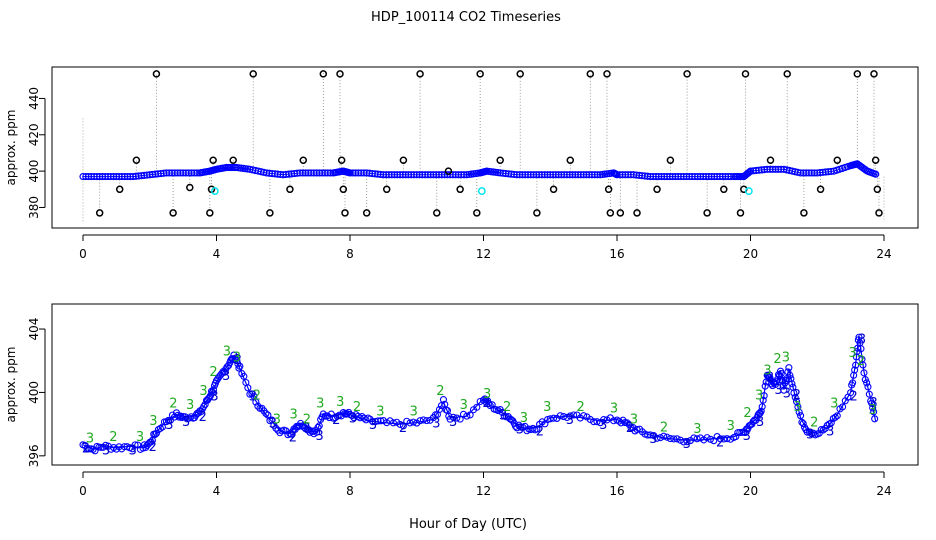  Describe the element at coordinates (616, 254) in the screenshot. I see `x-tick-label: 16` at that location.